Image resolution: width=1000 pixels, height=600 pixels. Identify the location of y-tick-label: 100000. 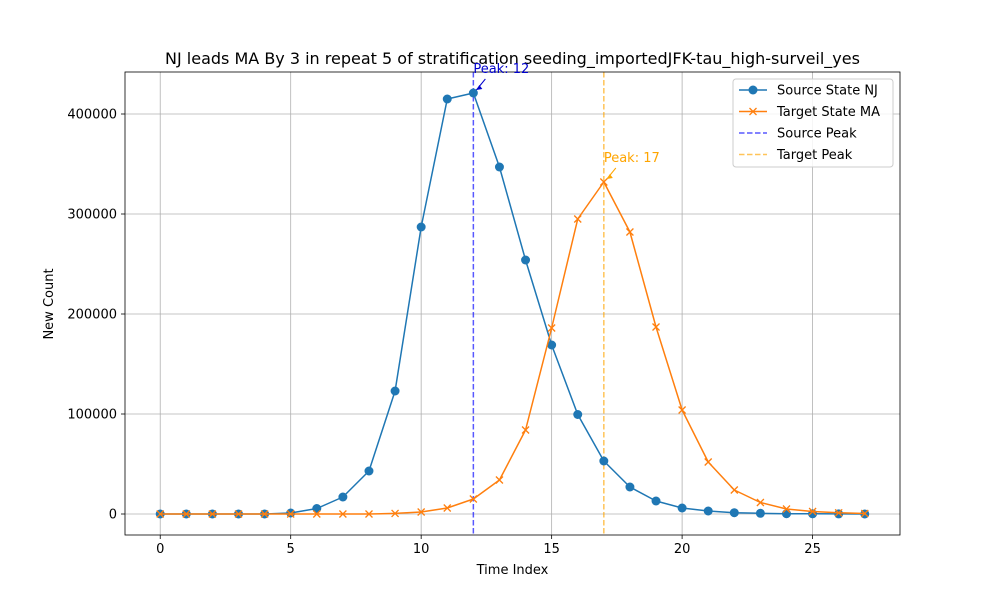
(92, 415).